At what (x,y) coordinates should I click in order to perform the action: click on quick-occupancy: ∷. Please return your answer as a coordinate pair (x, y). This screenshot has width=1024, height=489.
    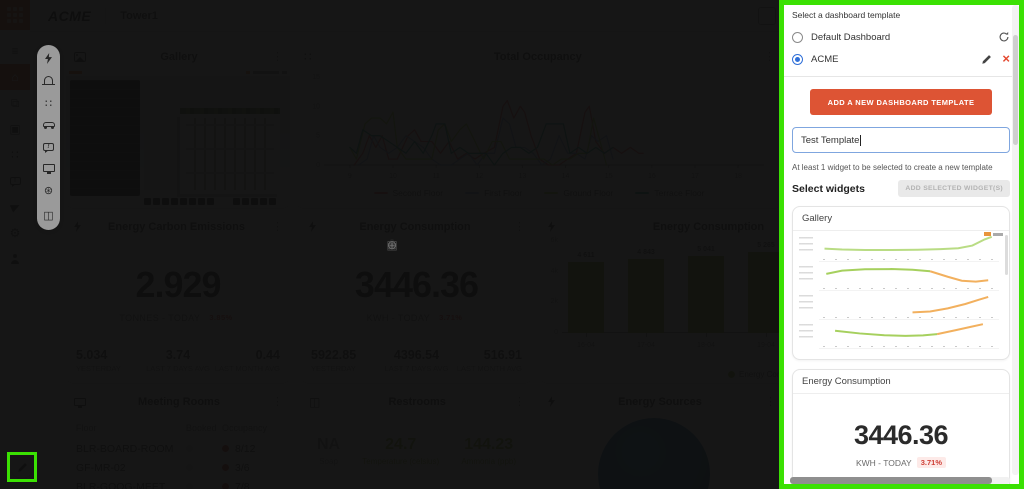
    Looking at the image, I should click on (49, 103).